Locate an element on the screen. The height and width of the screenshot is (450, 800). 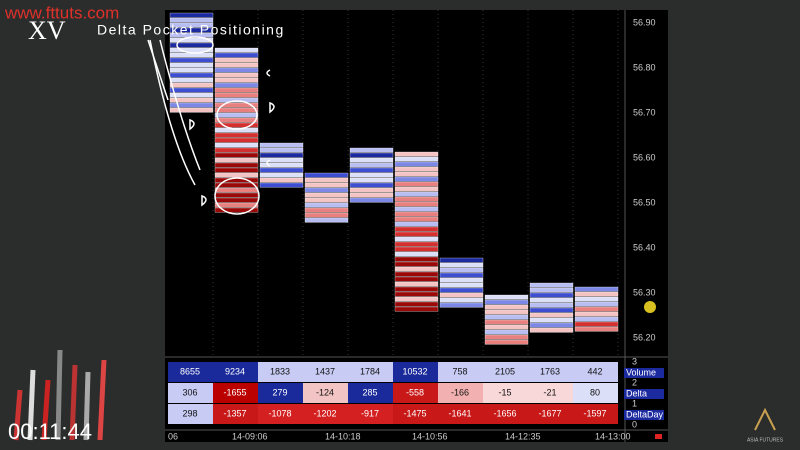
table-value: 80 is located at coordinates (595, 392).